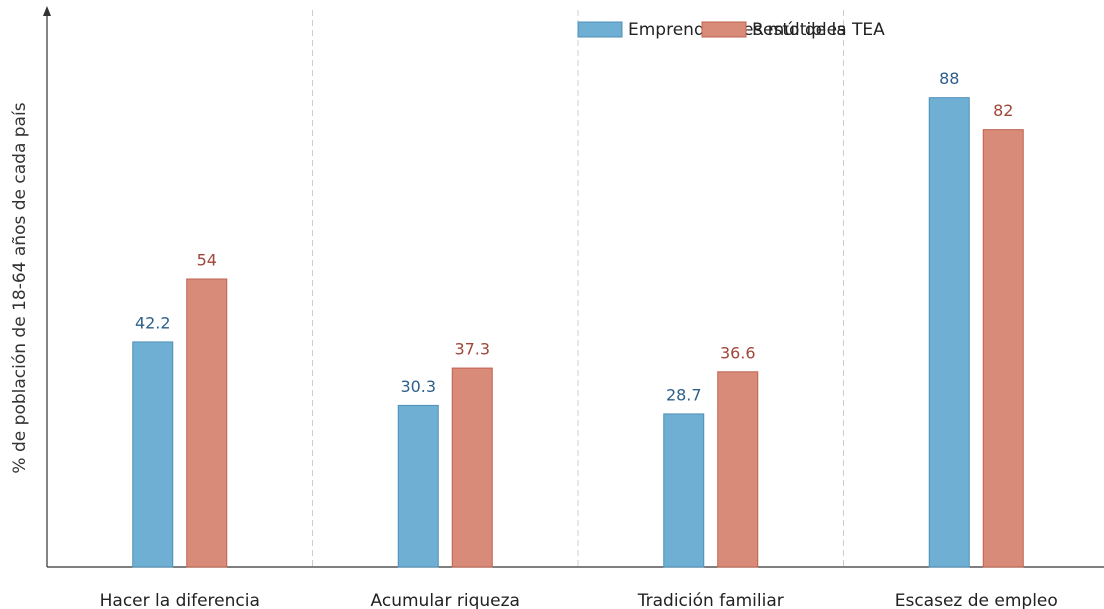  What do you see at coordinates (207, 260) in the screenshot?
I see `value-label: 54` at bounding box center [207, 260].